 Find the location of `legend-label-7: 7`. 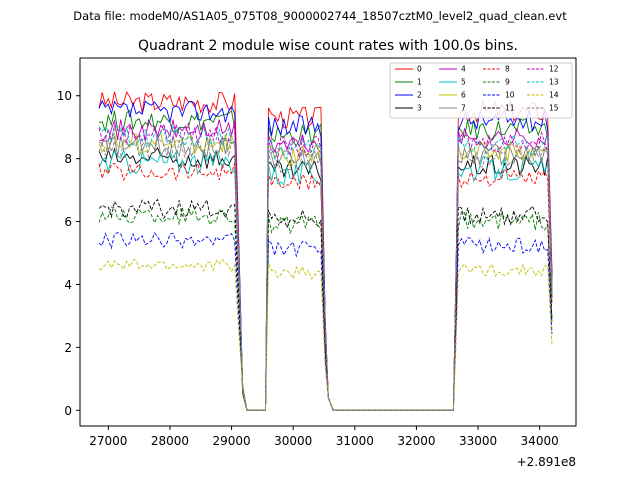

legend-label-7: 7 is located at coordinates (463, 108).